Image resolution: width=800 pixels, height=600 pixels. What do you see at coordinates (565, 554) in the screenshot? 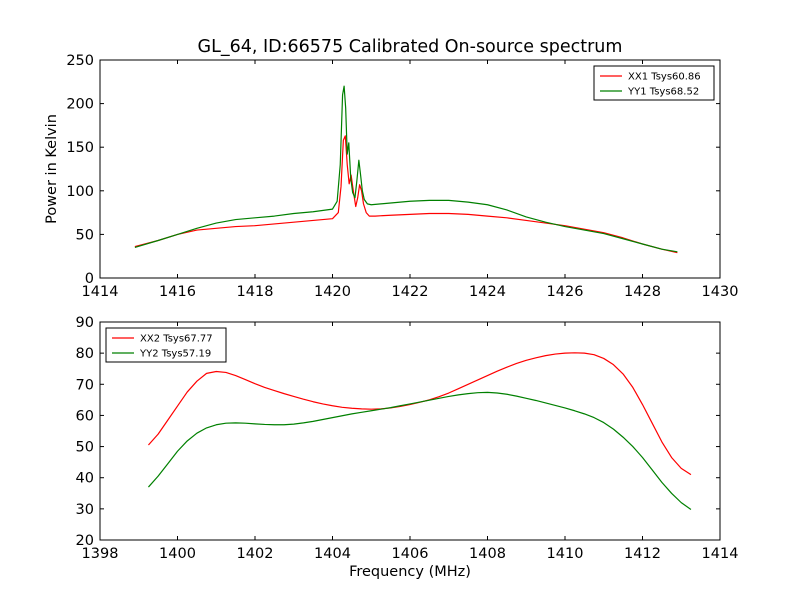
I see `bottom-x-tick-label: 1410` at bounding box center [565, 554].